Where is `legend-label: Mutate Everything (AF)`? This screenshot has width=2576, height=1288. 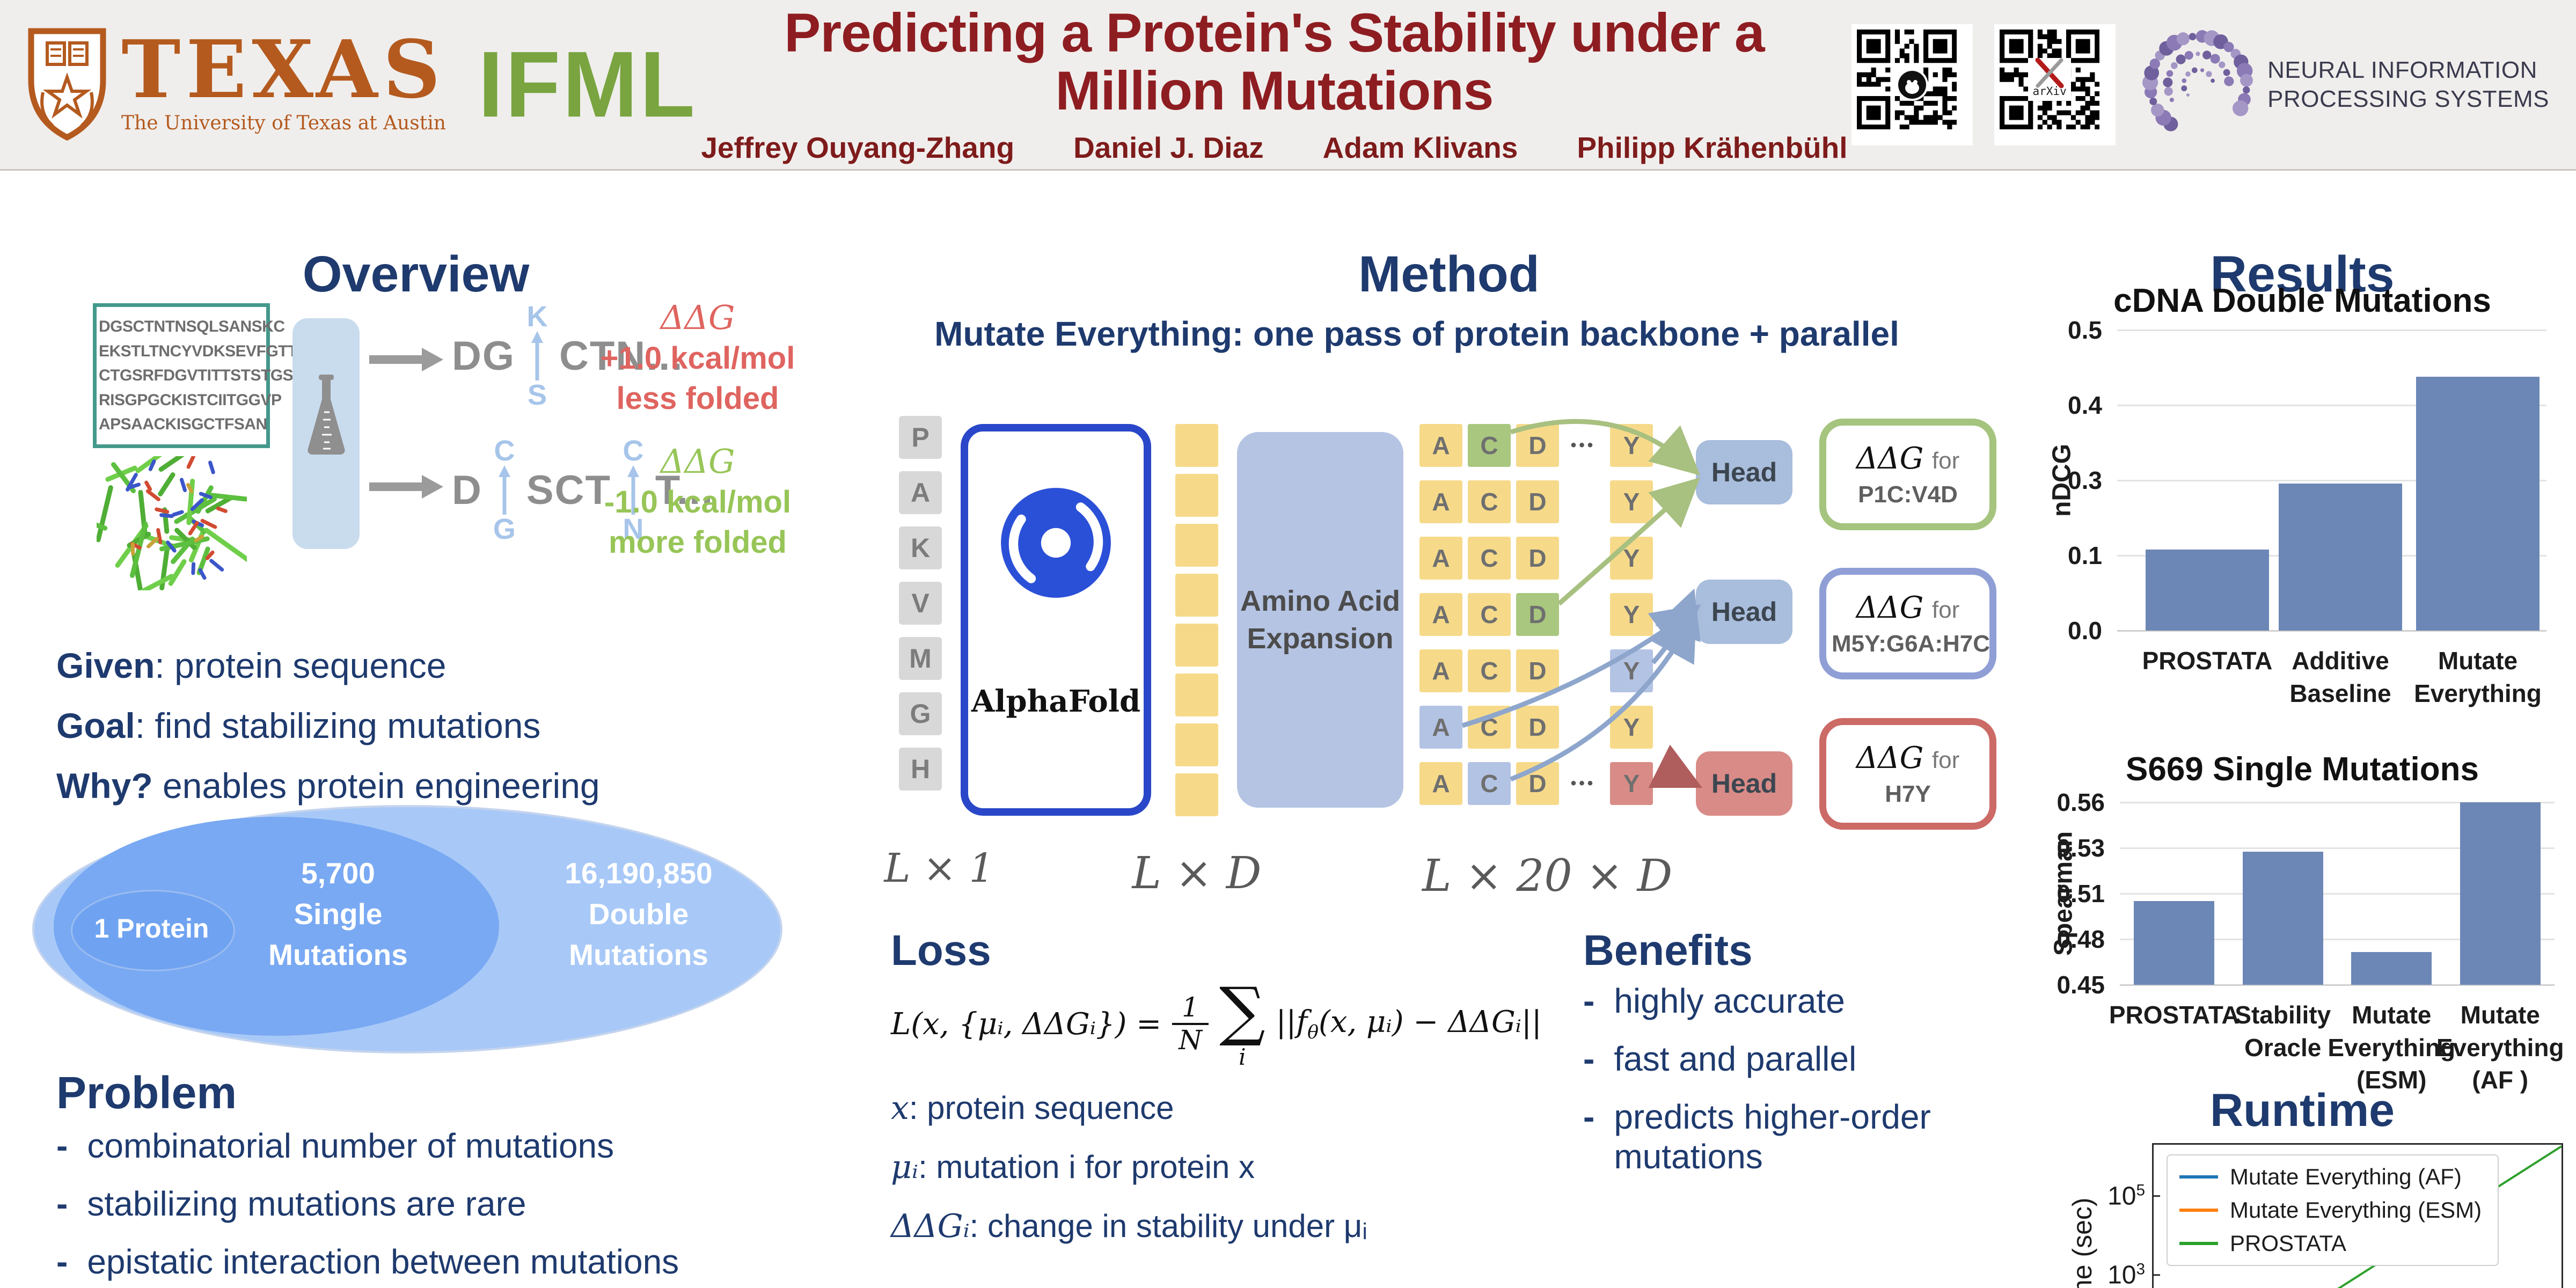 legend-label: Mutate Everything (AF) is located at coordinates (2346, 1176).